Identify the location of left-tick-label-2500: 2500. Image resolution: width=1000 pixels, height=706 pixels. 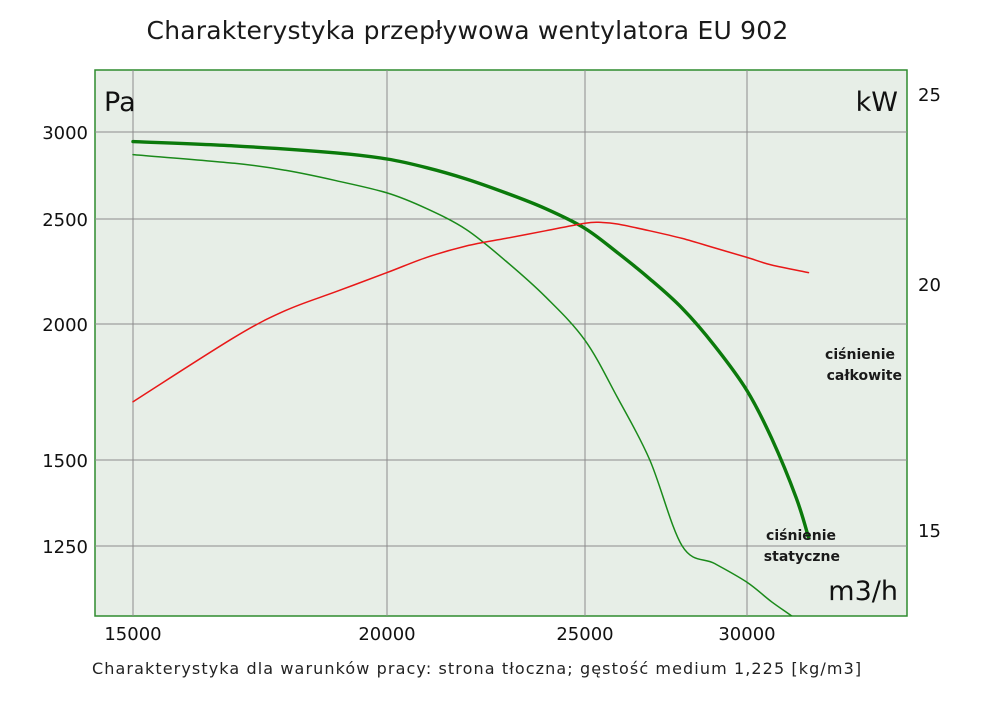
(65, 220).